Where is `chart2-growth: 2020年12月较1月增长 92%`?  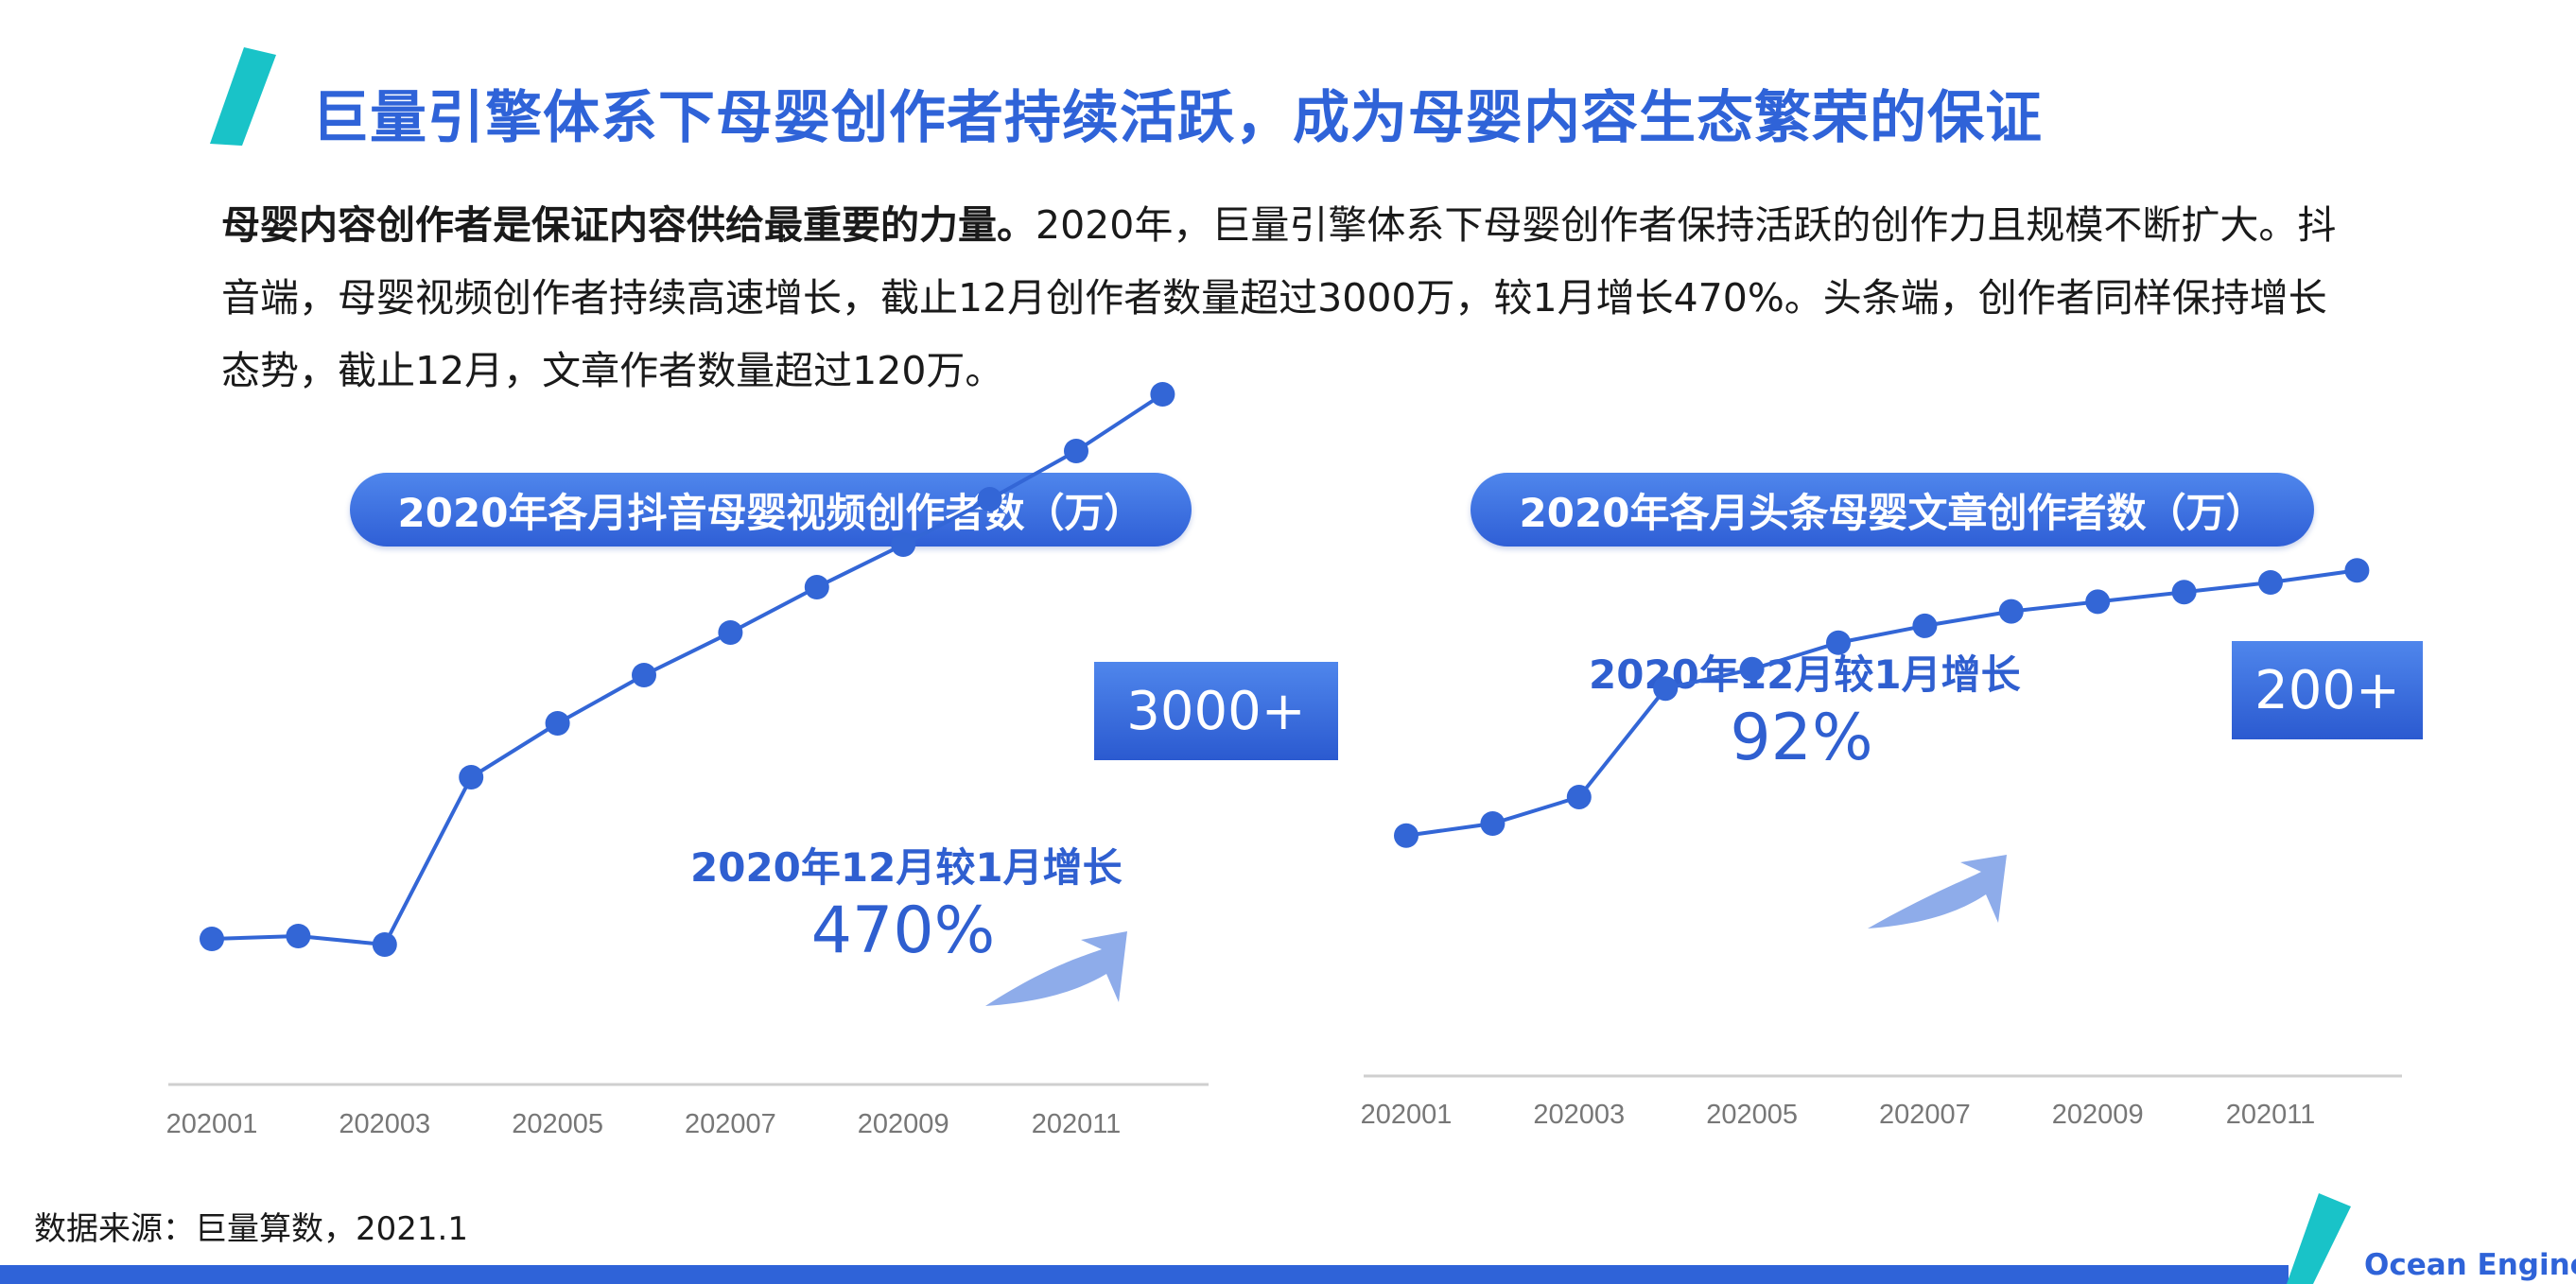 chart2-growth: 2020年12月较1月增长 92% is located at coordinates (1805, 709).